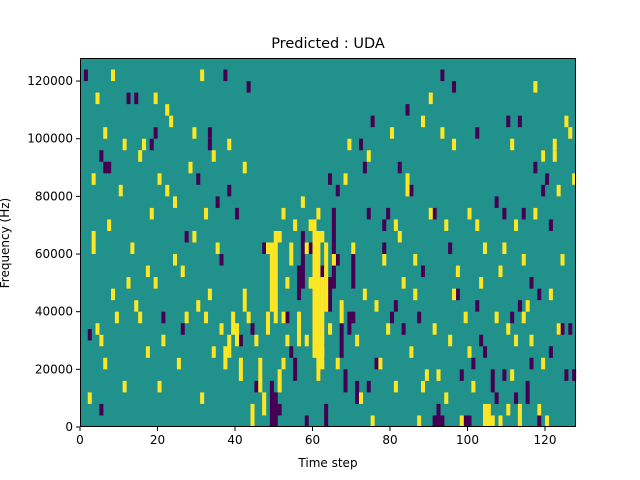 The height and width of the screenshot is (480, 640). What do you see at coordinates (54, 196) in the screenshot?
I see `y-tick-label: 80000` at bounding box center [54, 196].